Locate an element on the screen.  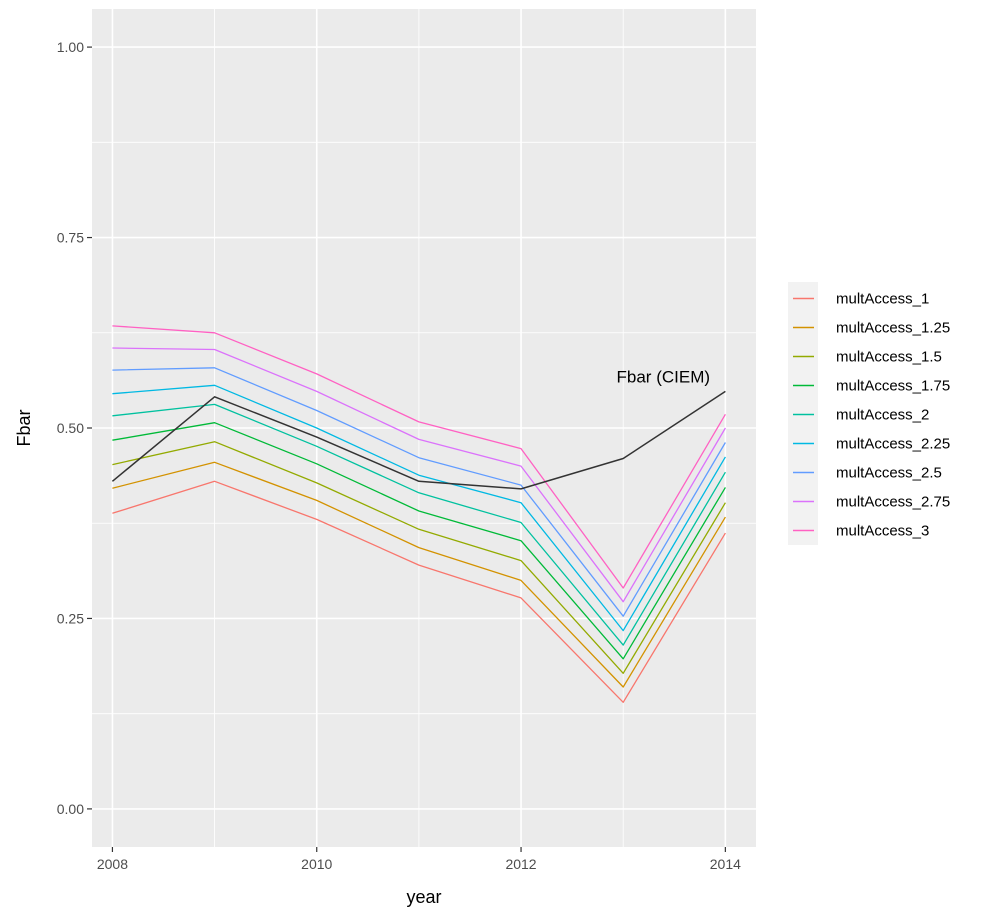
legend-label: multAccess_3 is located at coordinates (882, 531).